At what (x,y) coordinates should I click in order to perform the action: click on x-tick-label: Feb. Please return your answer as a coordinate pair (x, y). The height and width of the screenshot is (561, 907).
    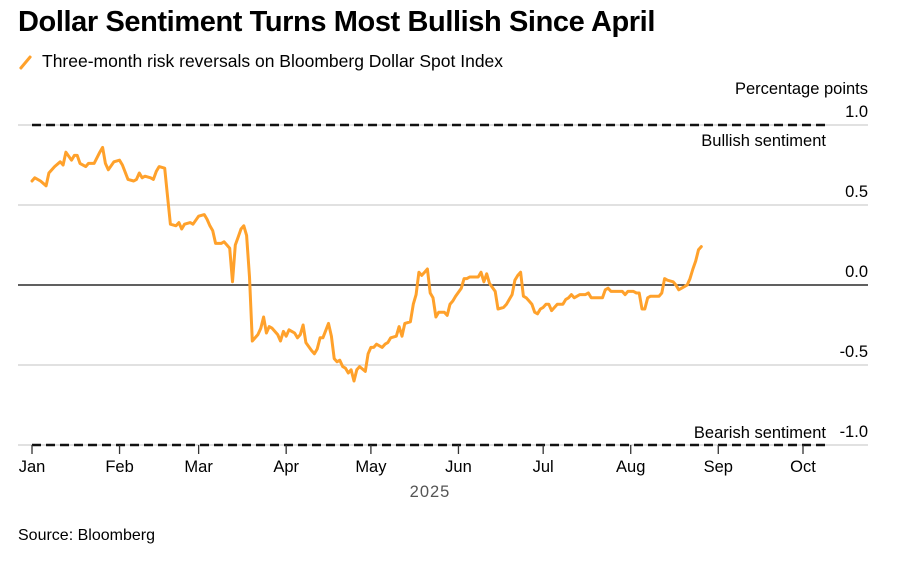
    Looking at the image, I should click on (119, 467).